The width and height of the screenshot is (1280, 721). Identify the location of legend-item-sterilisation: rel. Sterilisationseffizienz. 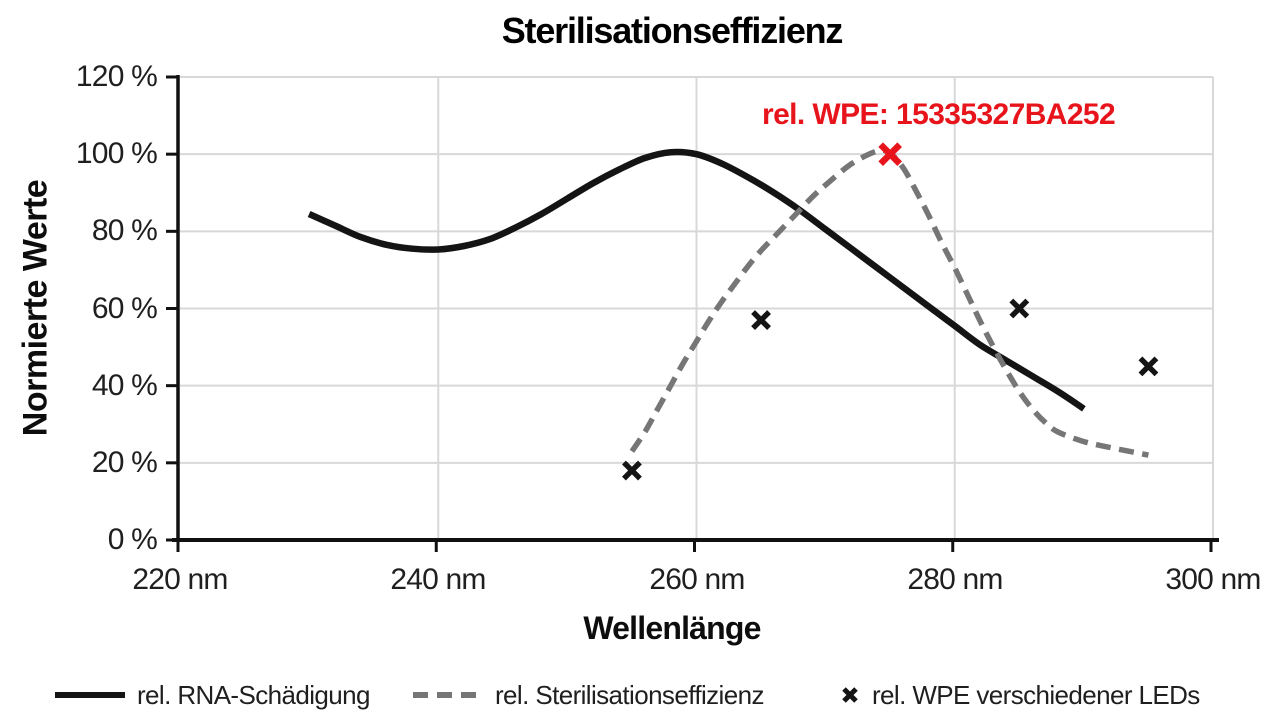
(588, 695).